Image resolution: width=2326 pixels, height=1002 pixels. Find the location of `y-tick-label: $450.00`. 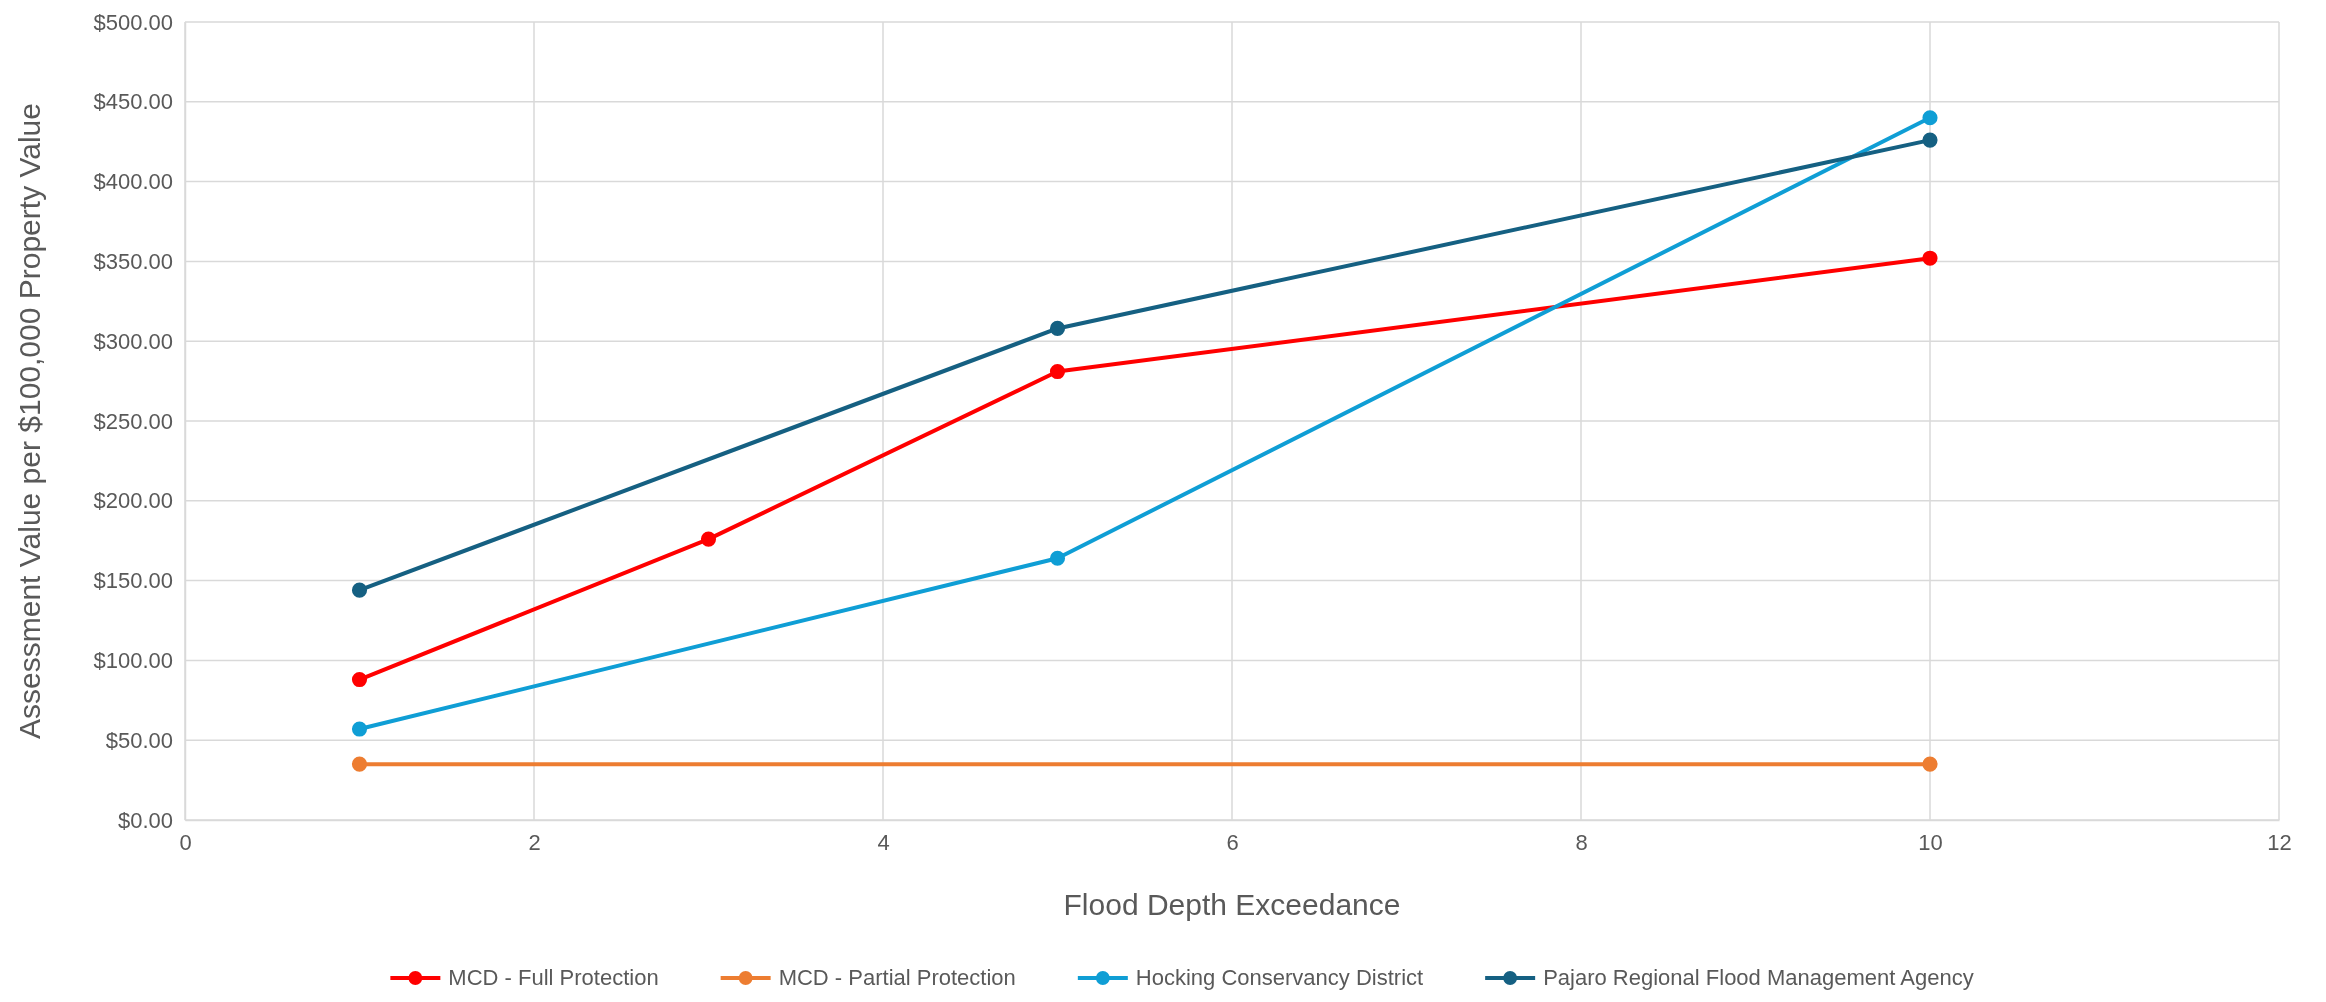

y-tick-label: $450.00 is located at coordinates (133, 102).